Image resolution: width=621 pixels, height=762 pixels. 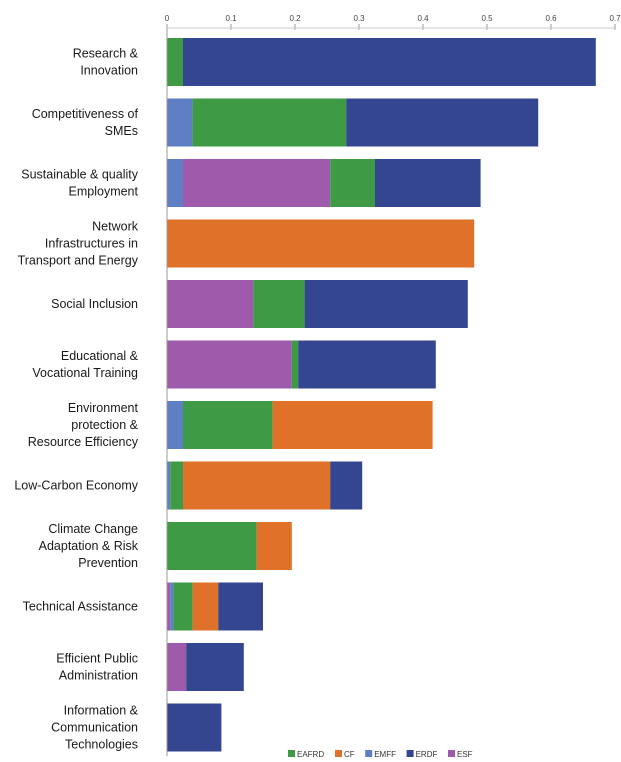 I want to click on category-label: Competitiveness of SMEs, so click(x=85, y=122).